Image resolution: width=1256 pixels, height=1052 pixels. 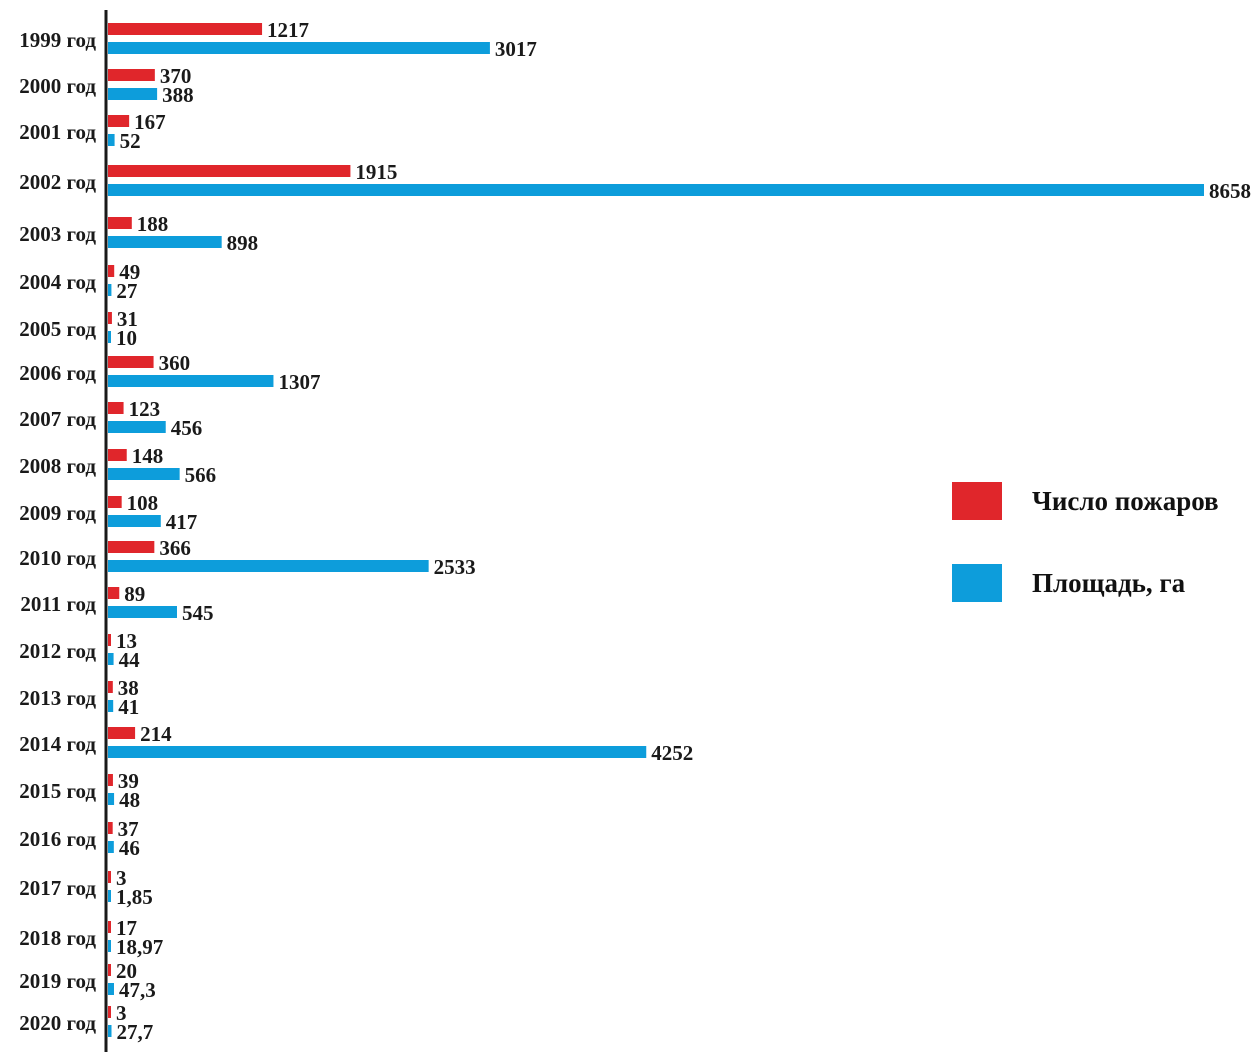 I want to click on data-label-area-2002: 8658, so click(x=1230, y=191).